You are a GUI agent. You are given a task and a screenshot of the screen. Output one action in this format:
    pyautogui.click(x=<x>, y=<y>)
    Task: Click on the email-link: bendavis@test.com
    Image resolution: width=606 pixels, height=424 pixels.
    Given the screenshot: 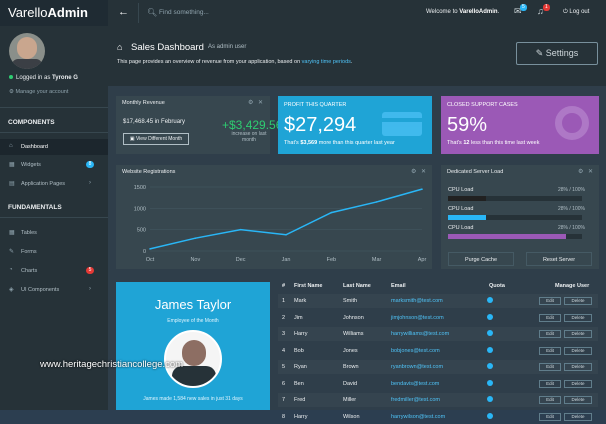 What is the action you would take?
    pyautogui.click(x=415, y=383)
    